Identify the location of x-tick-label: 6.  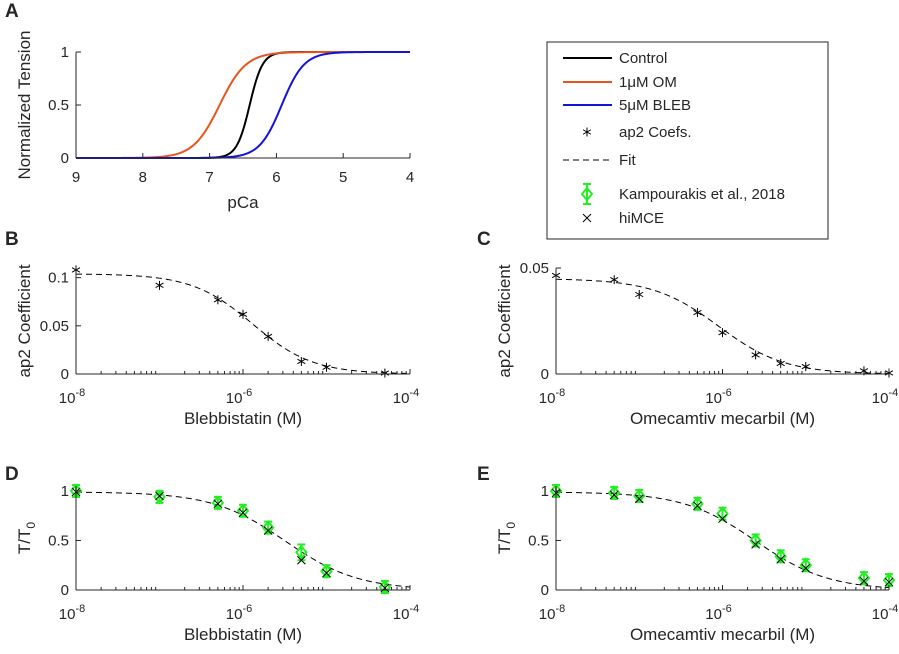
(276, 177).